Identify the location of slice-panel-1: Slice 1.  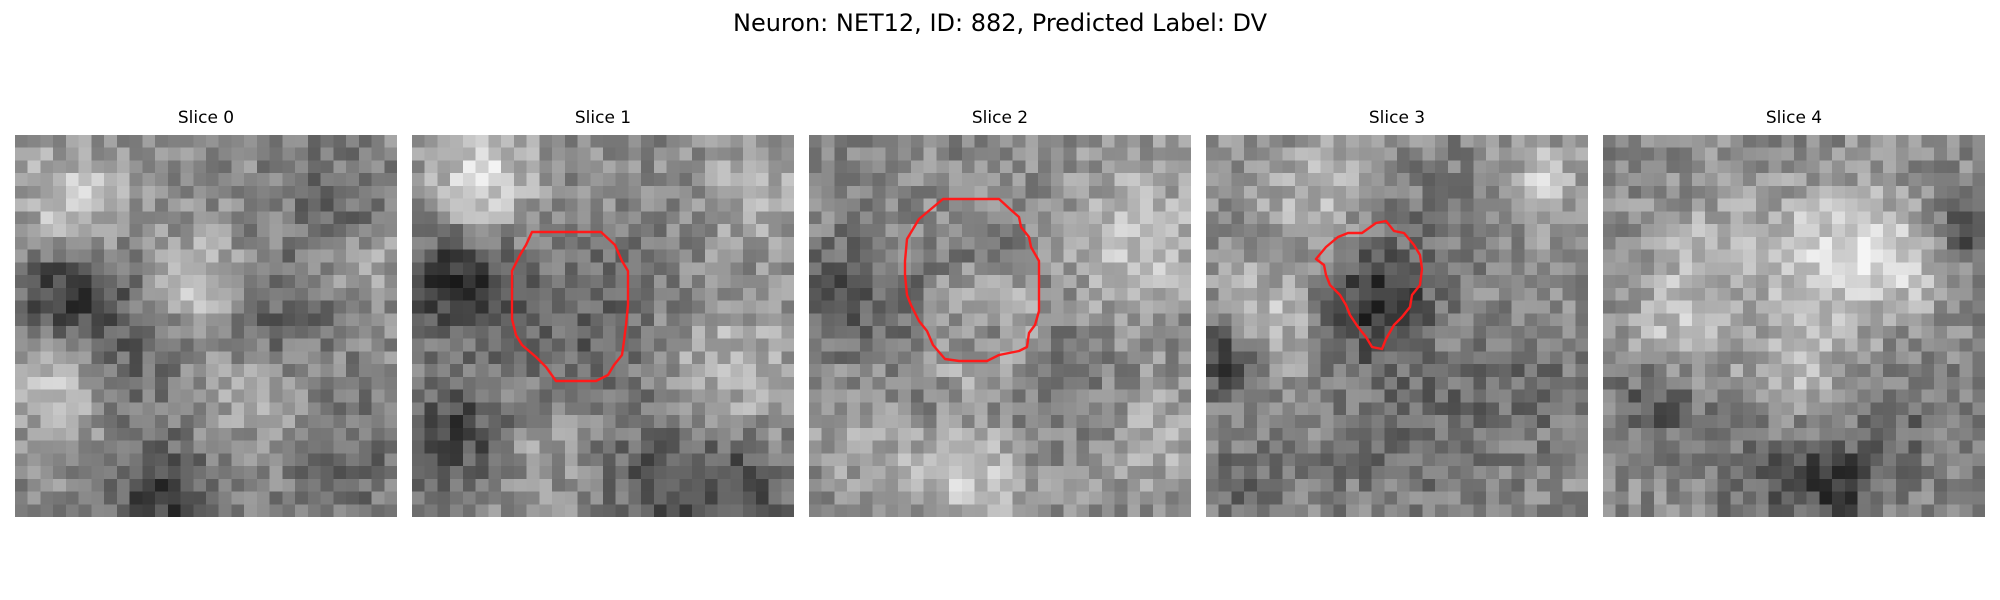
(603, 313).